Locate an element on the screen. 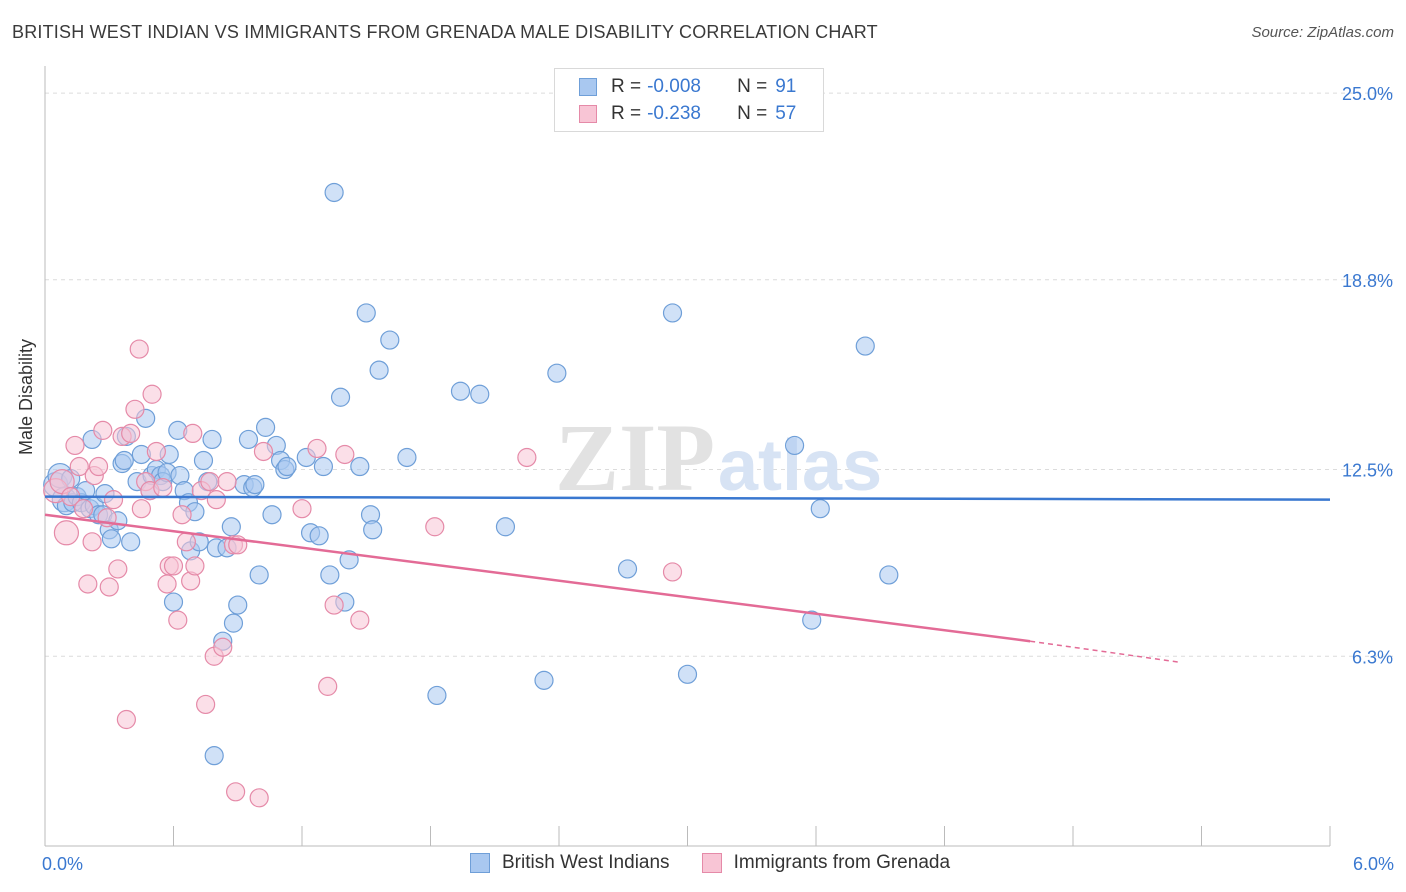  legend-item-immigrants-grenada: Immigrants from Grenada is located at coordinates (826, 863).